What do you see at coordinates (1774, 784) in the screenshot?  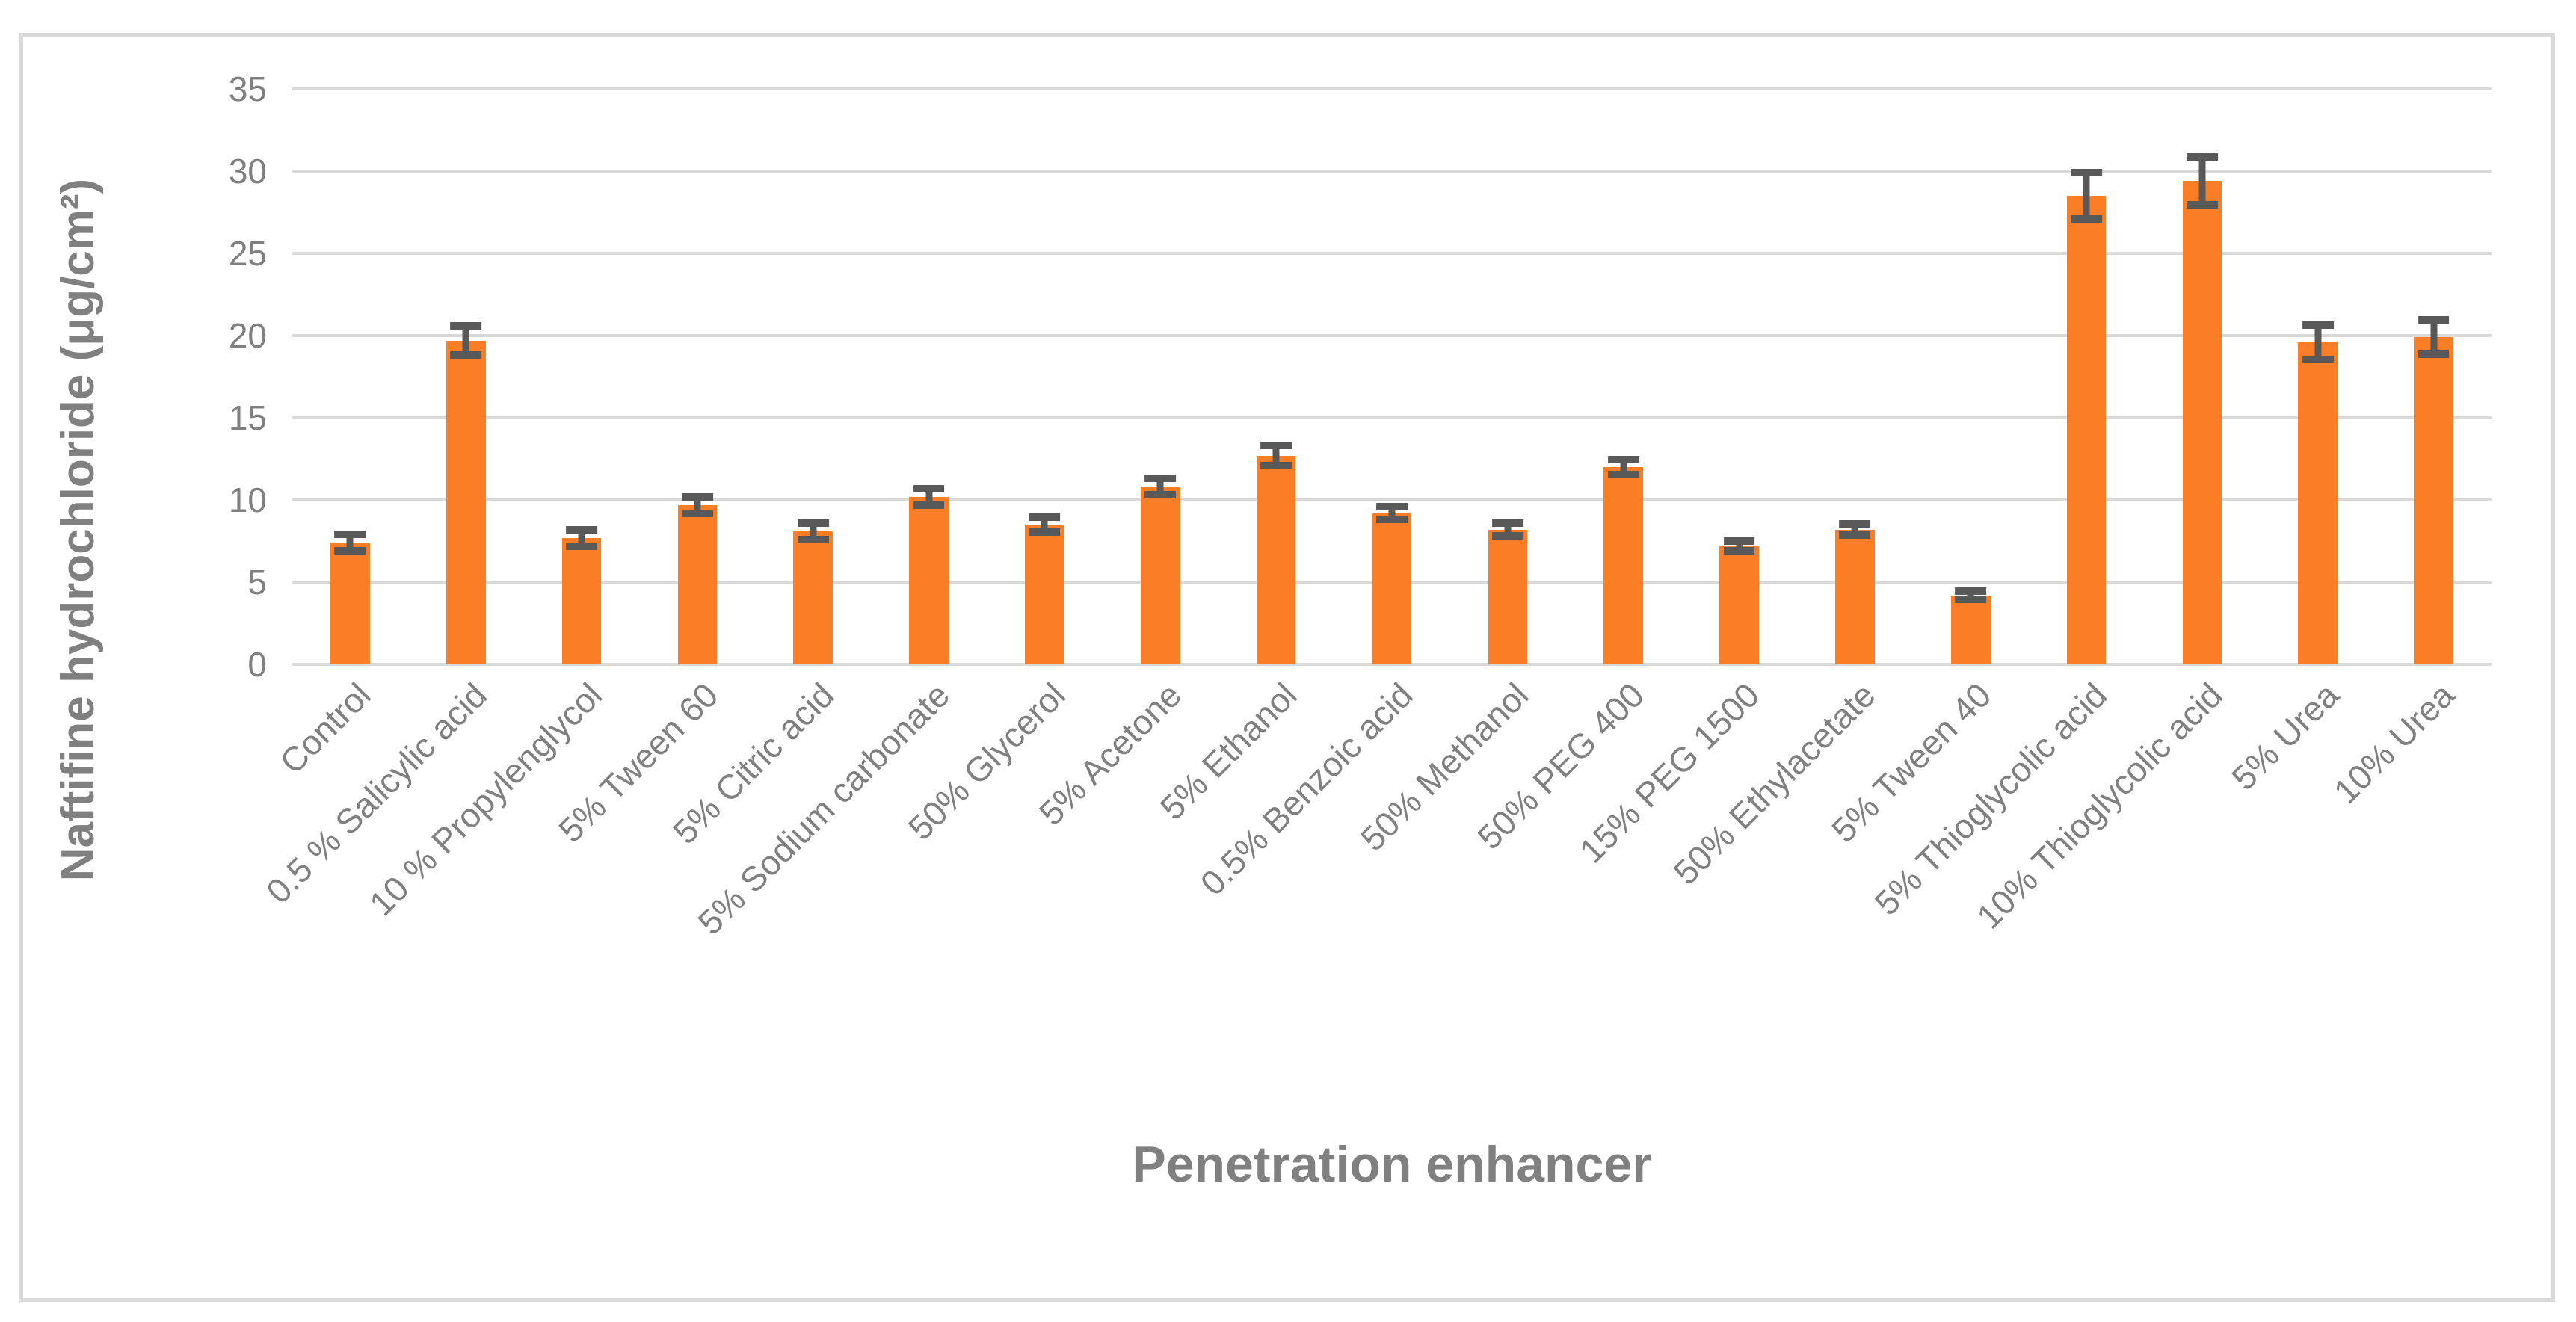 I see `x-category-label: 50% Ethylacetate` at bounding box center [1774, 784].